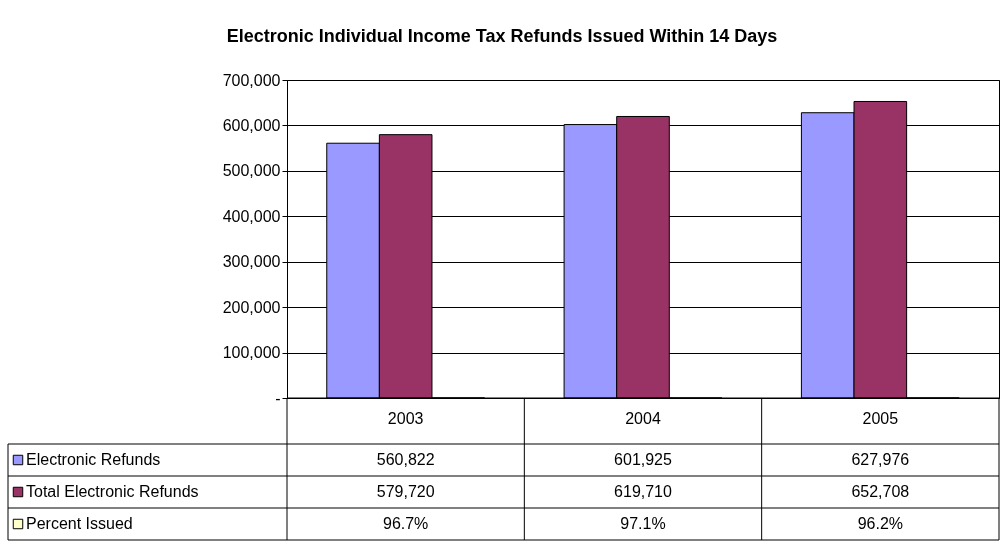  What do you see at coordinates (251, 353) in the screenshot?
I see `y-tick-label: 100,000` at bounding box center [251, 353].